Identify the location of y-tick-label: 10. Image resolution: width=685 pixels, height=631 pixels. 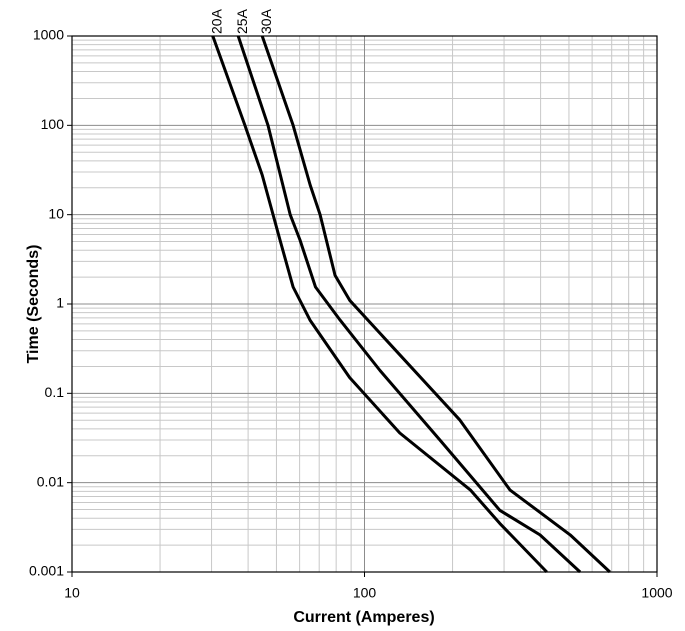
(56, 213).